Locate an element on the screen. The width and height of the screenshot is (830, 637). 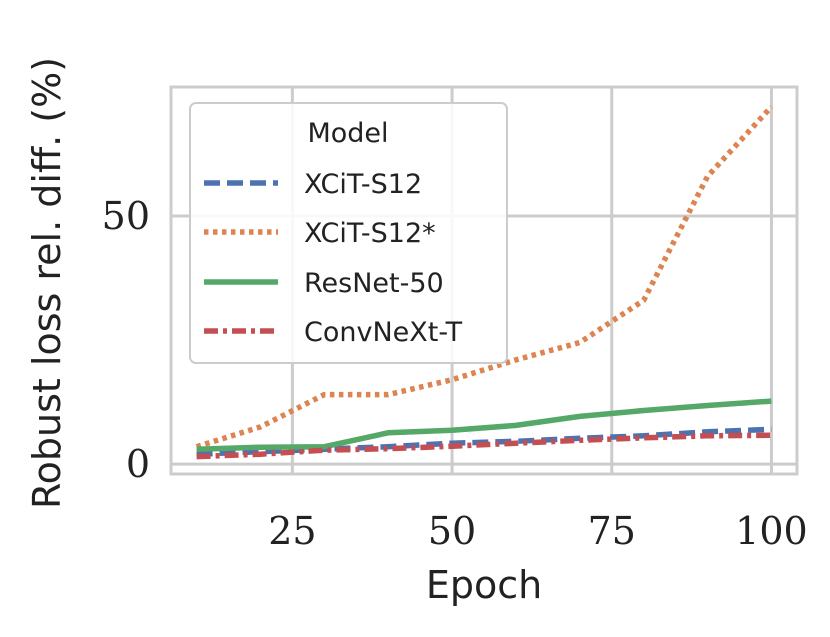
x-tick-label: 100 is located at coordinates (771, 531).